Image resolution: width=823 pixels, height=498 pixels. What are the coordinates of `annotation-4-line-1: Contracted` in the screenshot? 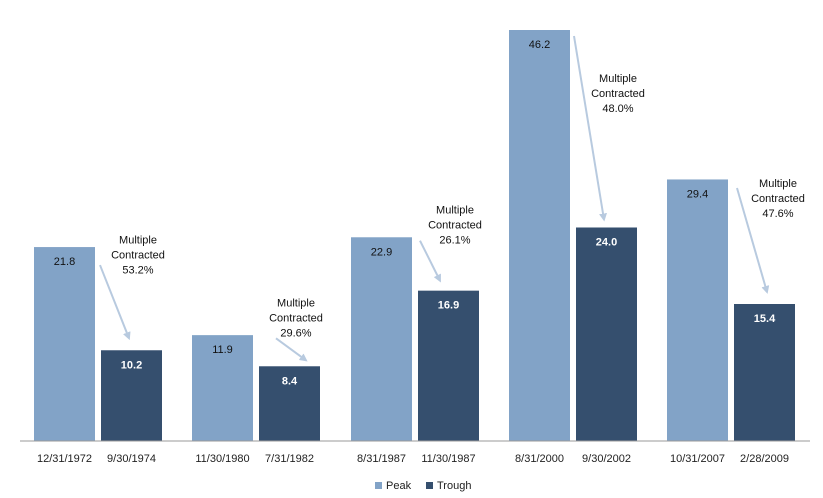 It's located at (778, 199).